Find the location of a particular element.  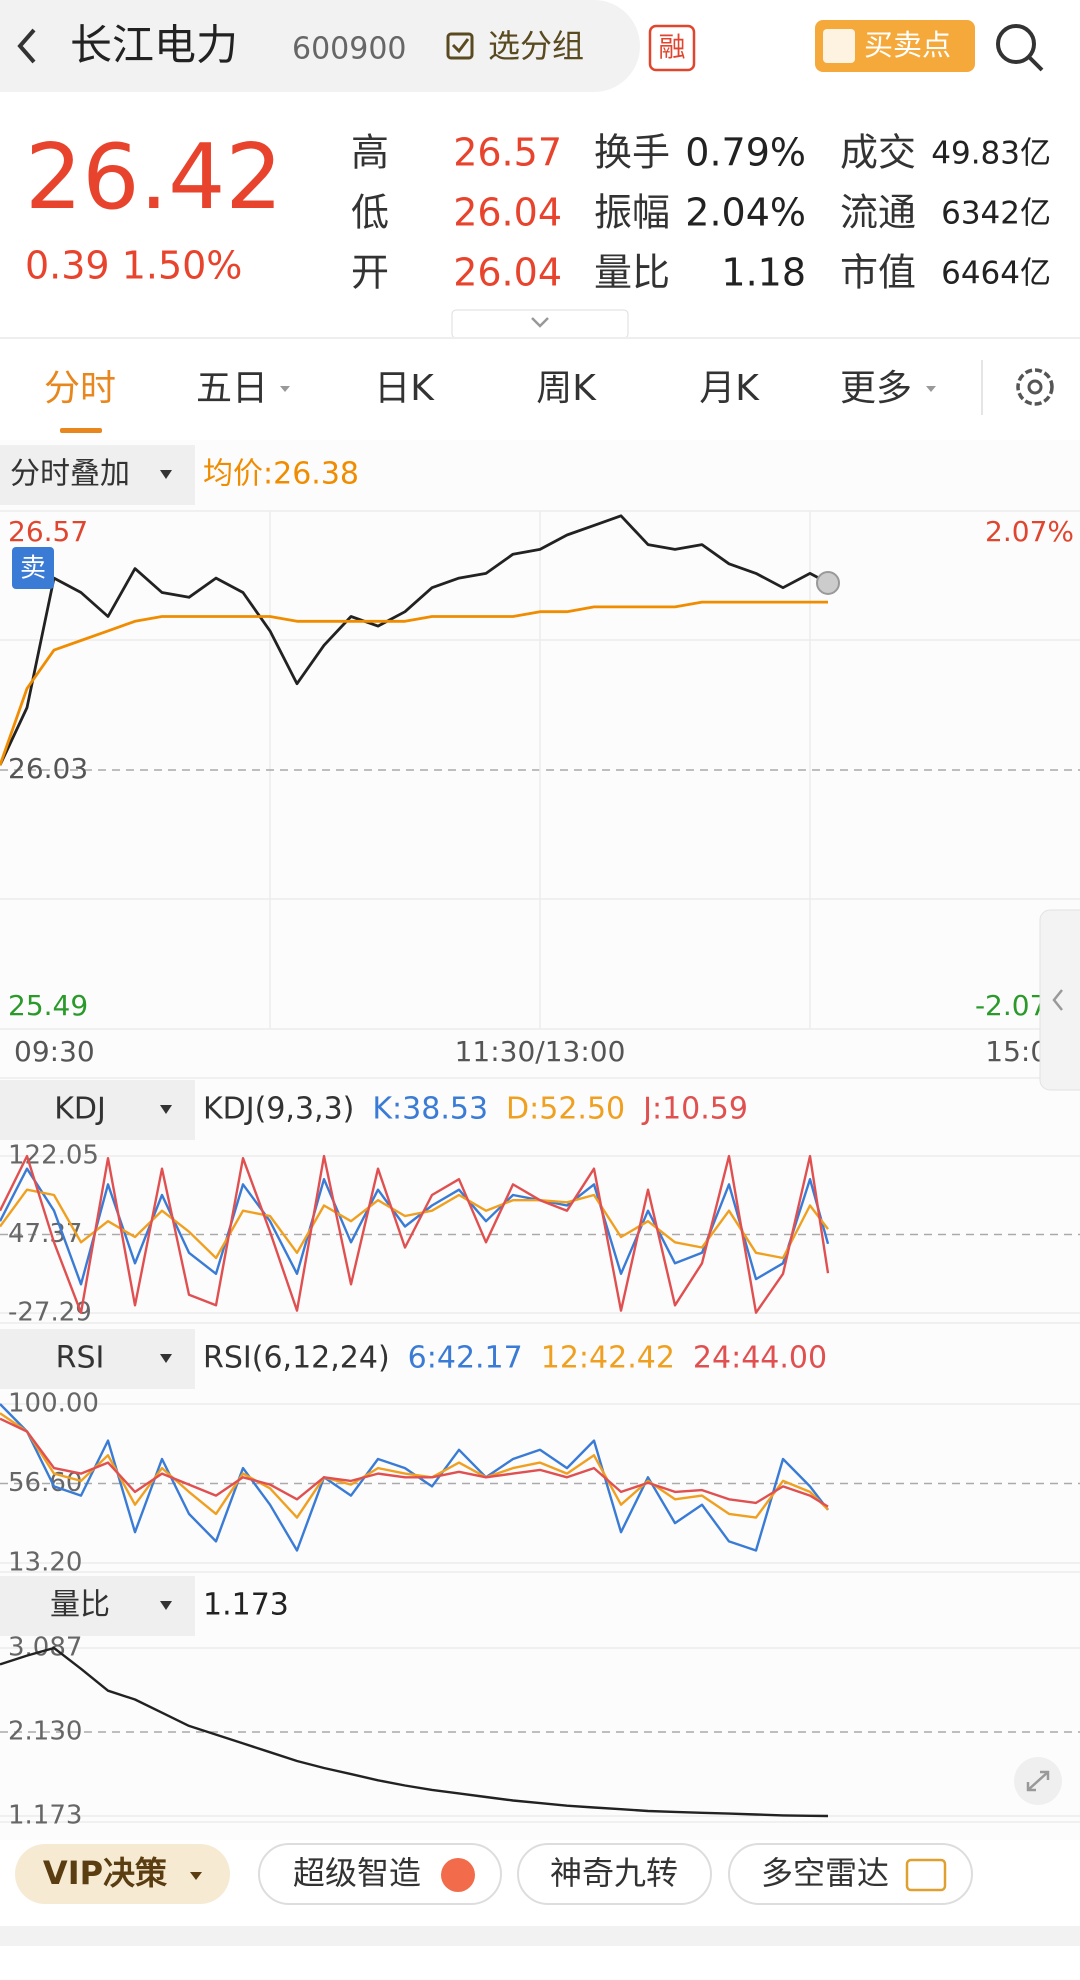

signal-icon is located at coordinates (839, 46).